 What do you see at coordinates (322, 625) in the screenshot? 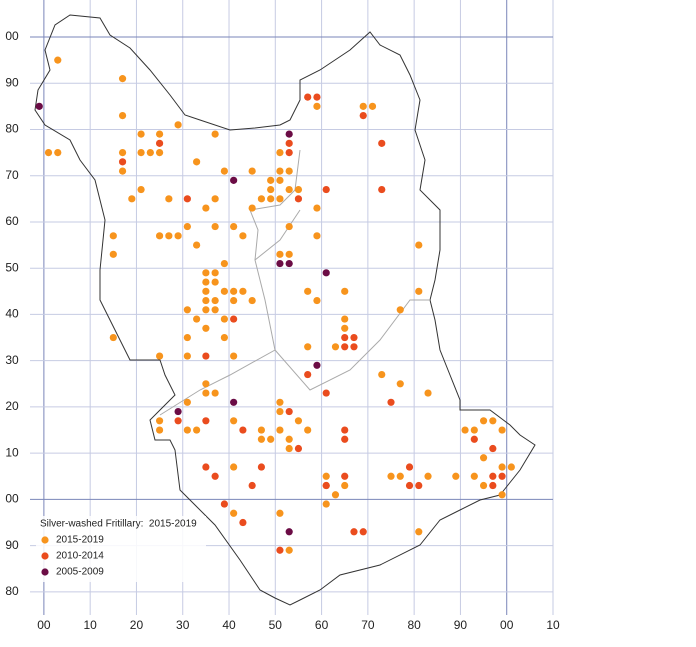
I see `x-tick-label: 60` at bounding box center [322, 625].